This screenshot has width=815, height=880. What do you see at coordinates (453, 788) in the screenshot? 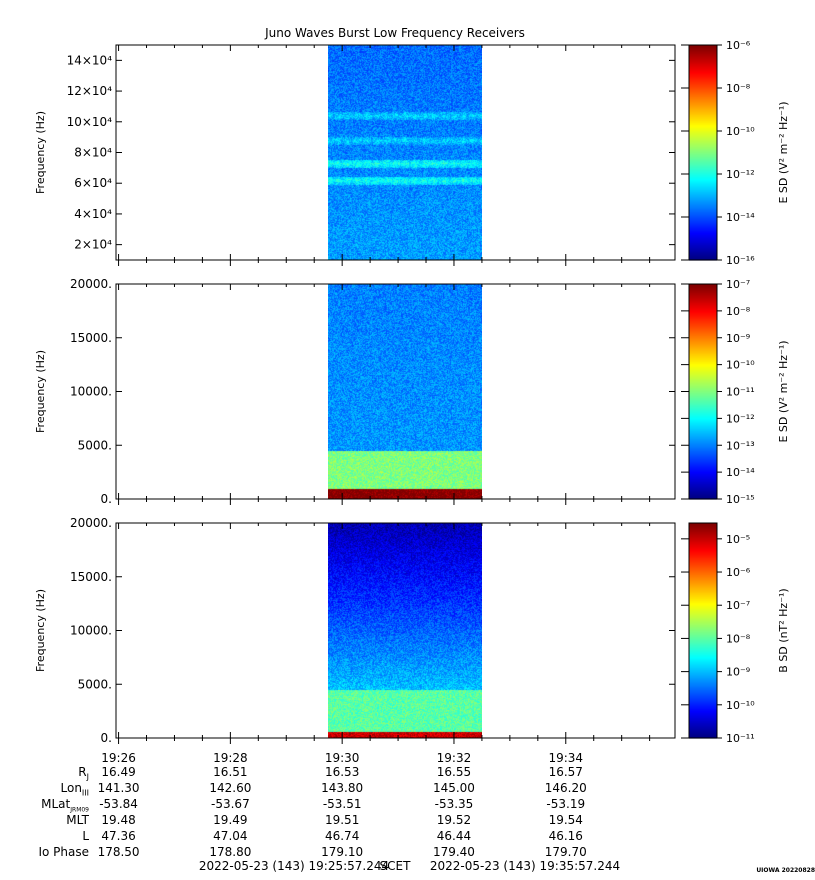
I see `ephemeris-value: 145.00` at bounding box center [453, 788].